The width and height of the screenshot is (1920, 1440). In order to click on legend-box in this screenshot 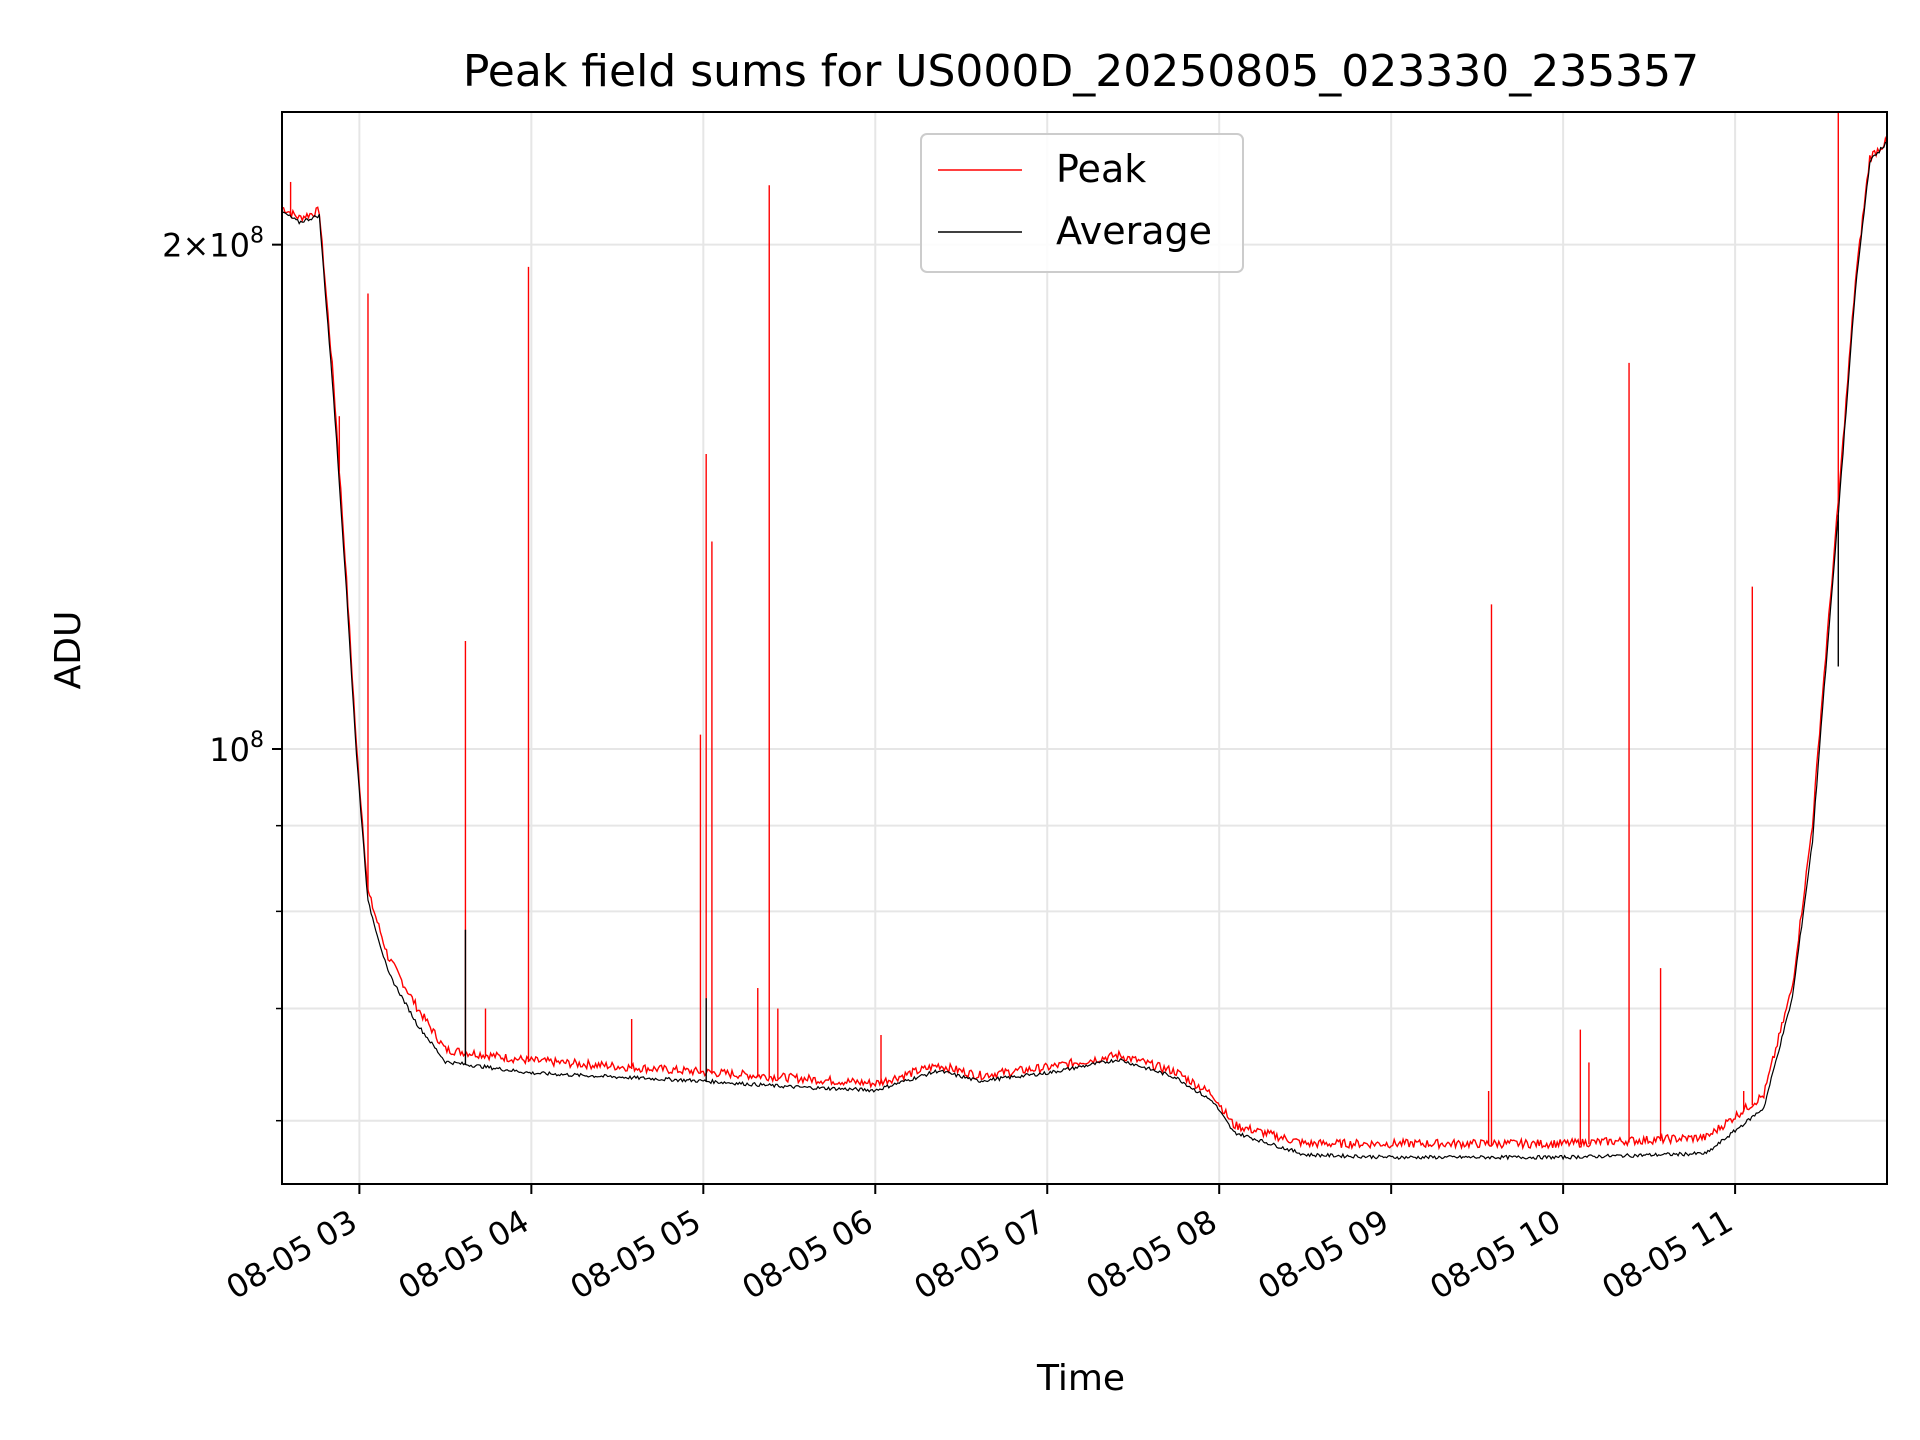, I will do `click(1082, 203)`.